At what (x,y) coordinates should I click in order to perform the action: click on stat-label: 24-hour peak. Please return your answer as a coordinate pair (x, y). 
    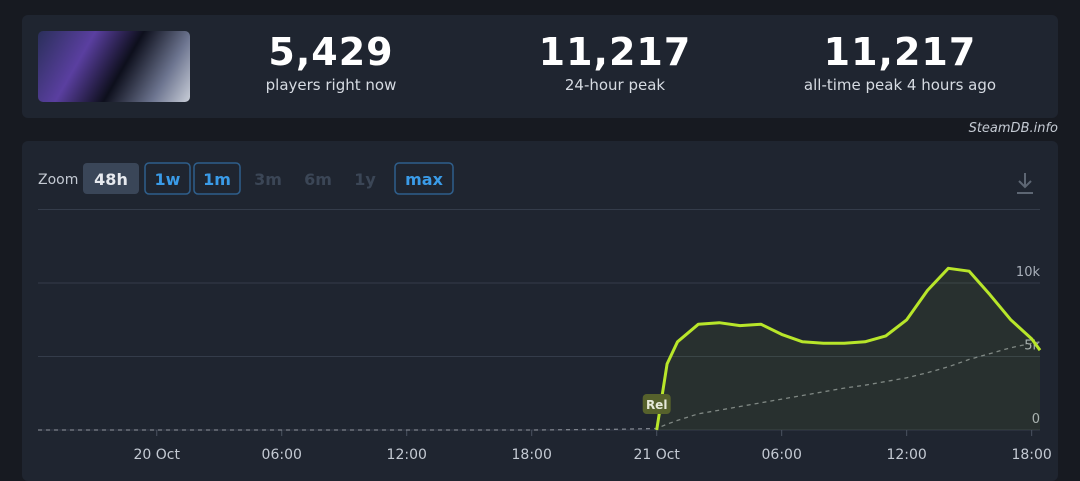
    Looking at the image, I should click on (615, 85).